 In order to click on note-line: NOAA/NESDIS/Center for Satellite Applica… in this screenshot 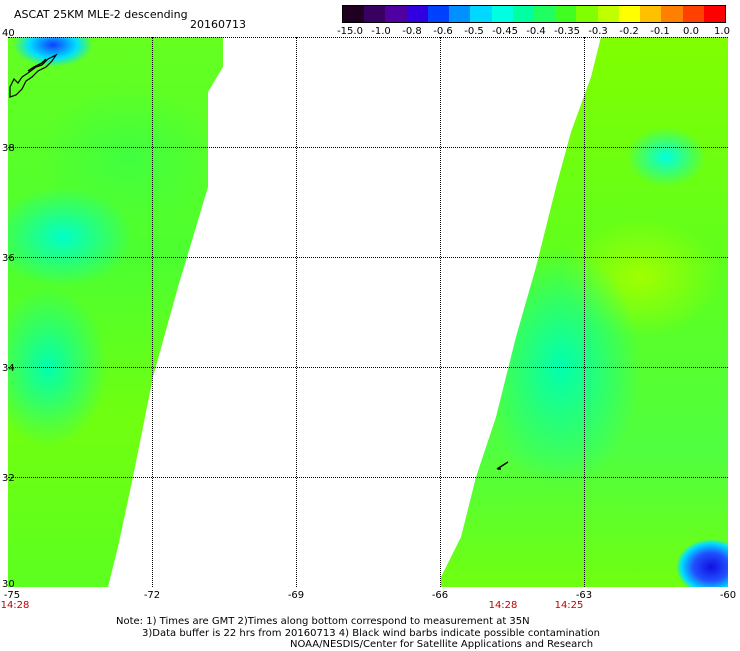, I will do `click(442, 644)`.